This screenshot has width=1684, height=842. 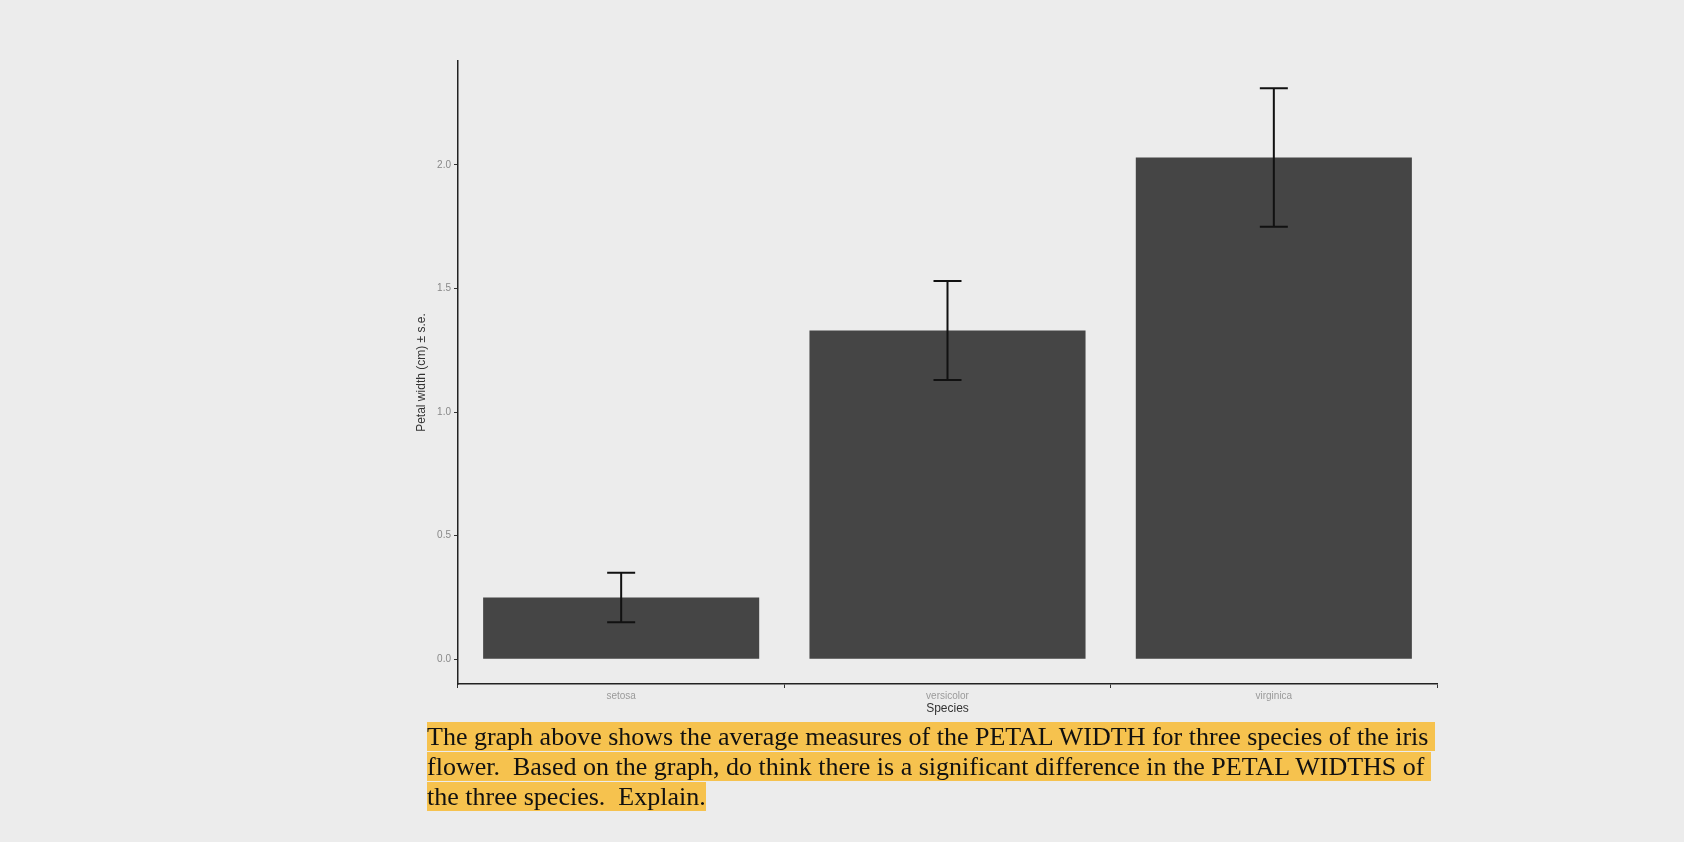 What do you see at coordinates (444, 659) in the screenshot?
I see `y-tick-label: 0.0` at bounding box center [444, 659].